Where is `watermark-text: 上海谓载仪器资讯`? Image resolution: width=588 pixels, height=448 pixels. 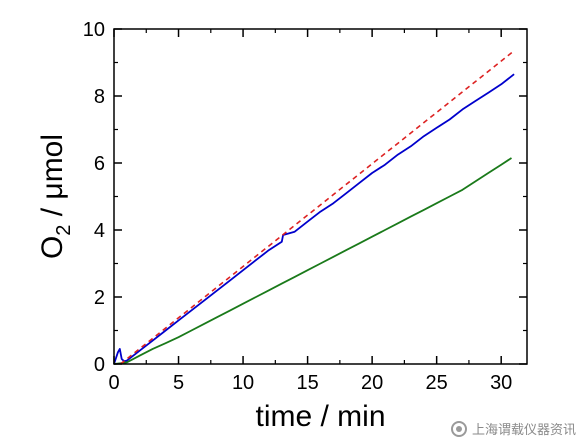
watermark-text: 上海谓载仪器资讯 is located at coordinates (523, 430).